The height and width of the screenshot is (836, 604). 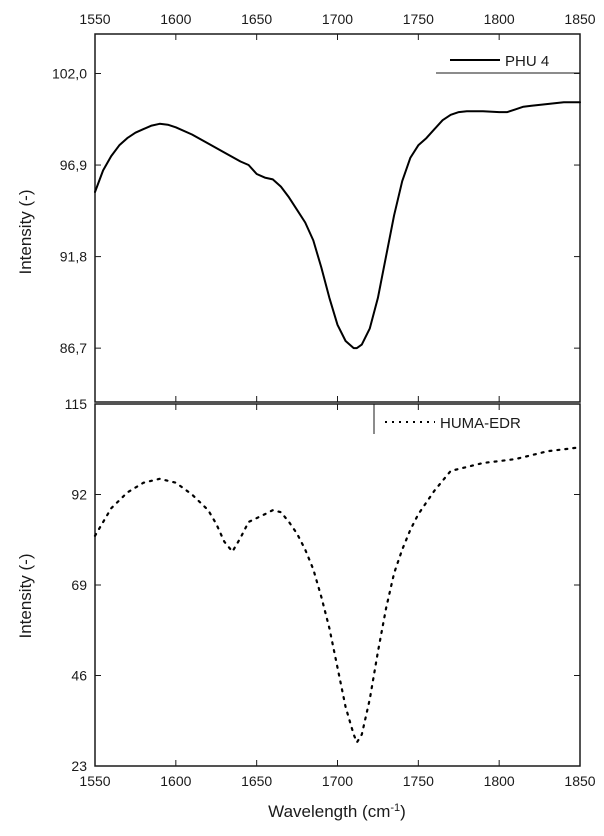 What do you see at coordinates (79, 495) in the screenshot?
I see `y-tick-label: 92` at bounding box center [79, 495].